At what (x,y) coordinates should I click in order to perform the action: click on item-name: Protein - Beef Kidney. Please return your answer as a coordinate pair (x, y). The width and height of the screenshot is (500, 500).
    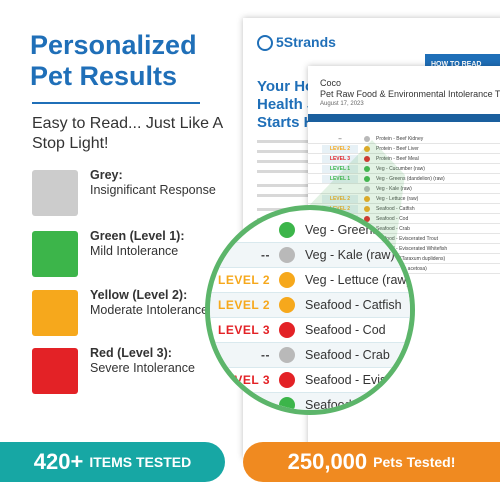
    Looking at the image, I should click on (400, 139).